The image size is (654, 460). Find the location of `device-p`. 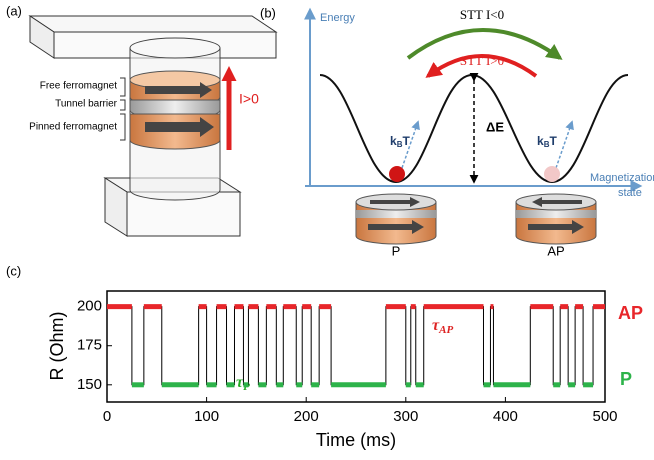

device-p is located at coordinates (396, 219).